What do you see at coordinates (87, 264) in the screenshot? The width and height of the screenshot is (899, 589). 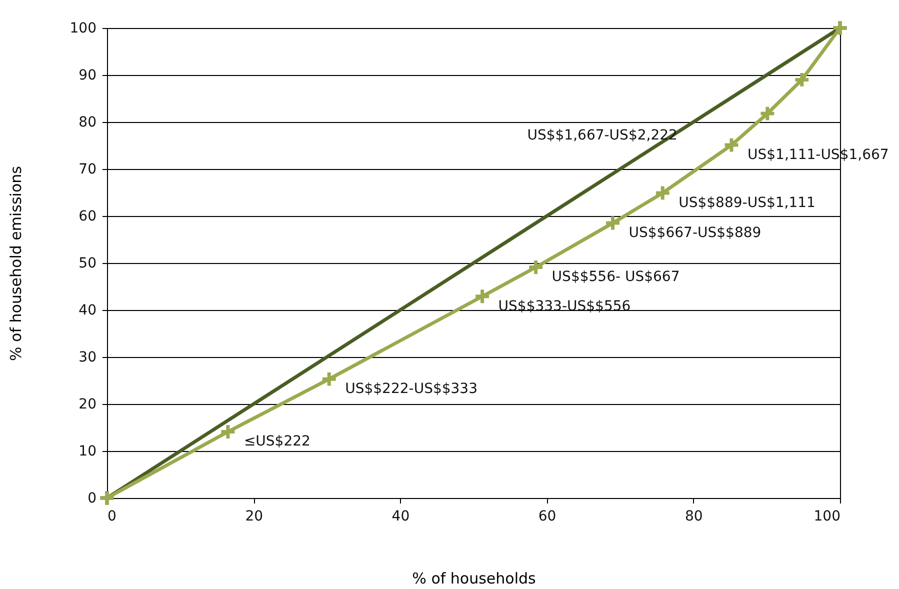 I see `y-tick-label: 50` at bounding box center [87, 264].